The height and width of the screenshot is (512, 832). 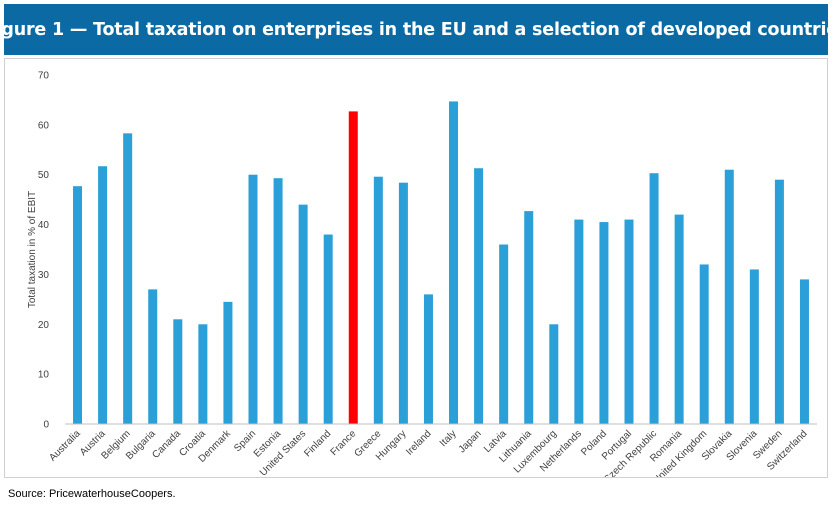 I want to click on y-tick-label: 70, so click(x=44, y=76).